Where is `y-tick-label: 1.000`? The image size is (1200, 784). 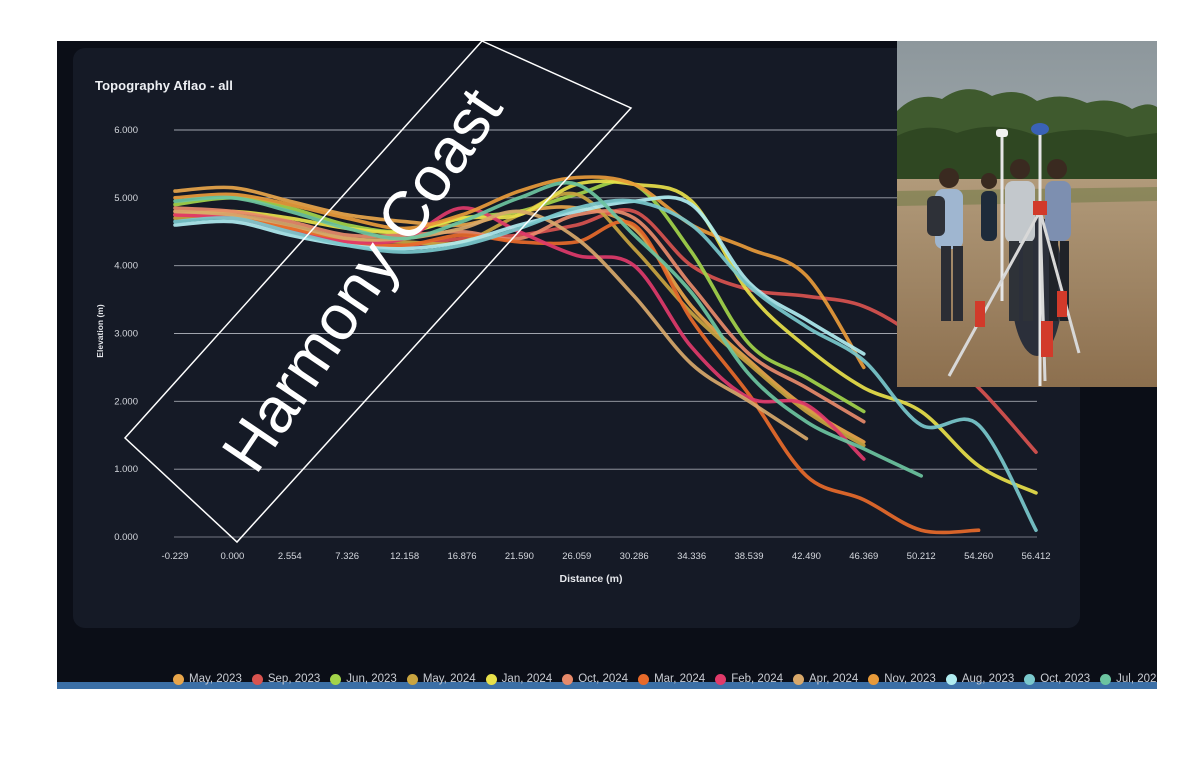 y-tick-label: 1.000 is located at coordinates (126, 469).